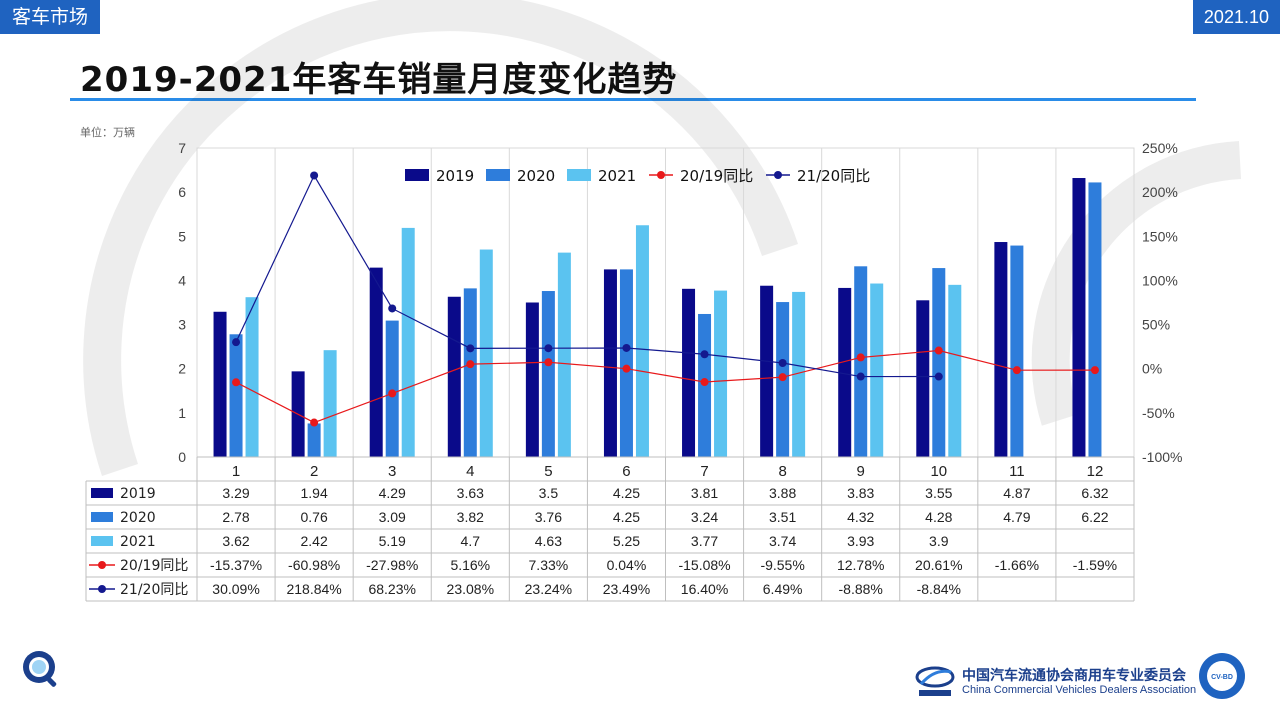 The width and height of the screenshot is (1280, 720). I want to click on table-key-marker-21/20同比, so click(102, 589).